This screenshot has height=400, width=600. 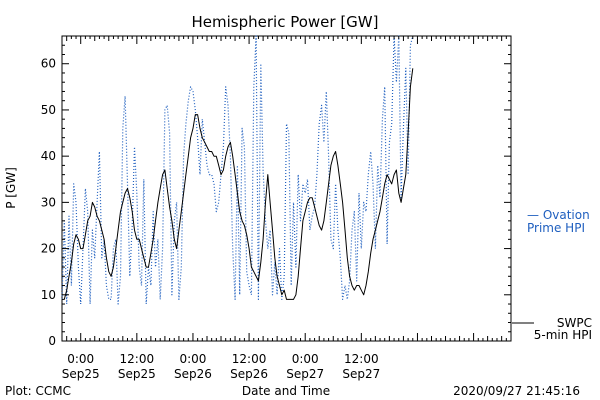 What do you see at coordinates (563, 335) in the screenshot?
I see `legend-swpc-line2: 5-min HPI` at bounding box center [563, 335].